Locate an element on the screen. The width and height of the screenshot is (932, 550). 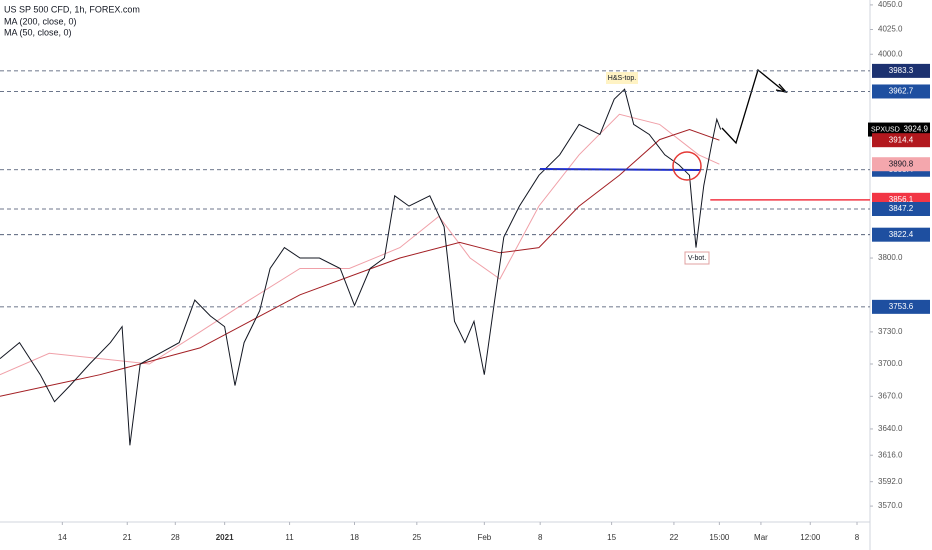
projection-arrow is located at coordinates (753, 106).